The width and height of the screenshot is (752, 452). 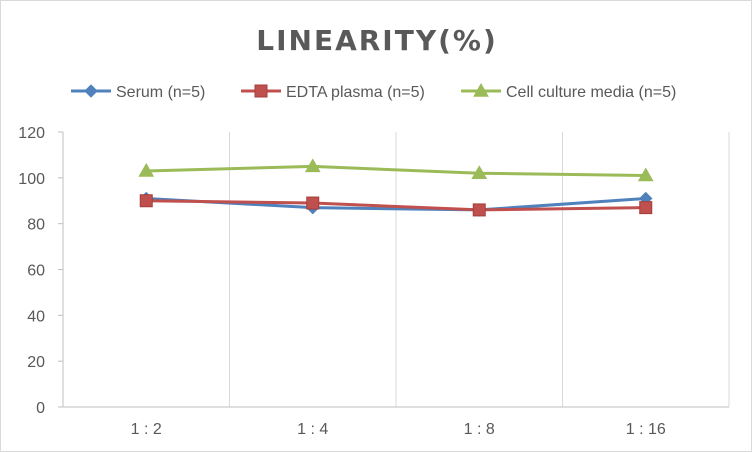 I want to click on series-group, so click(x=396, y=187).